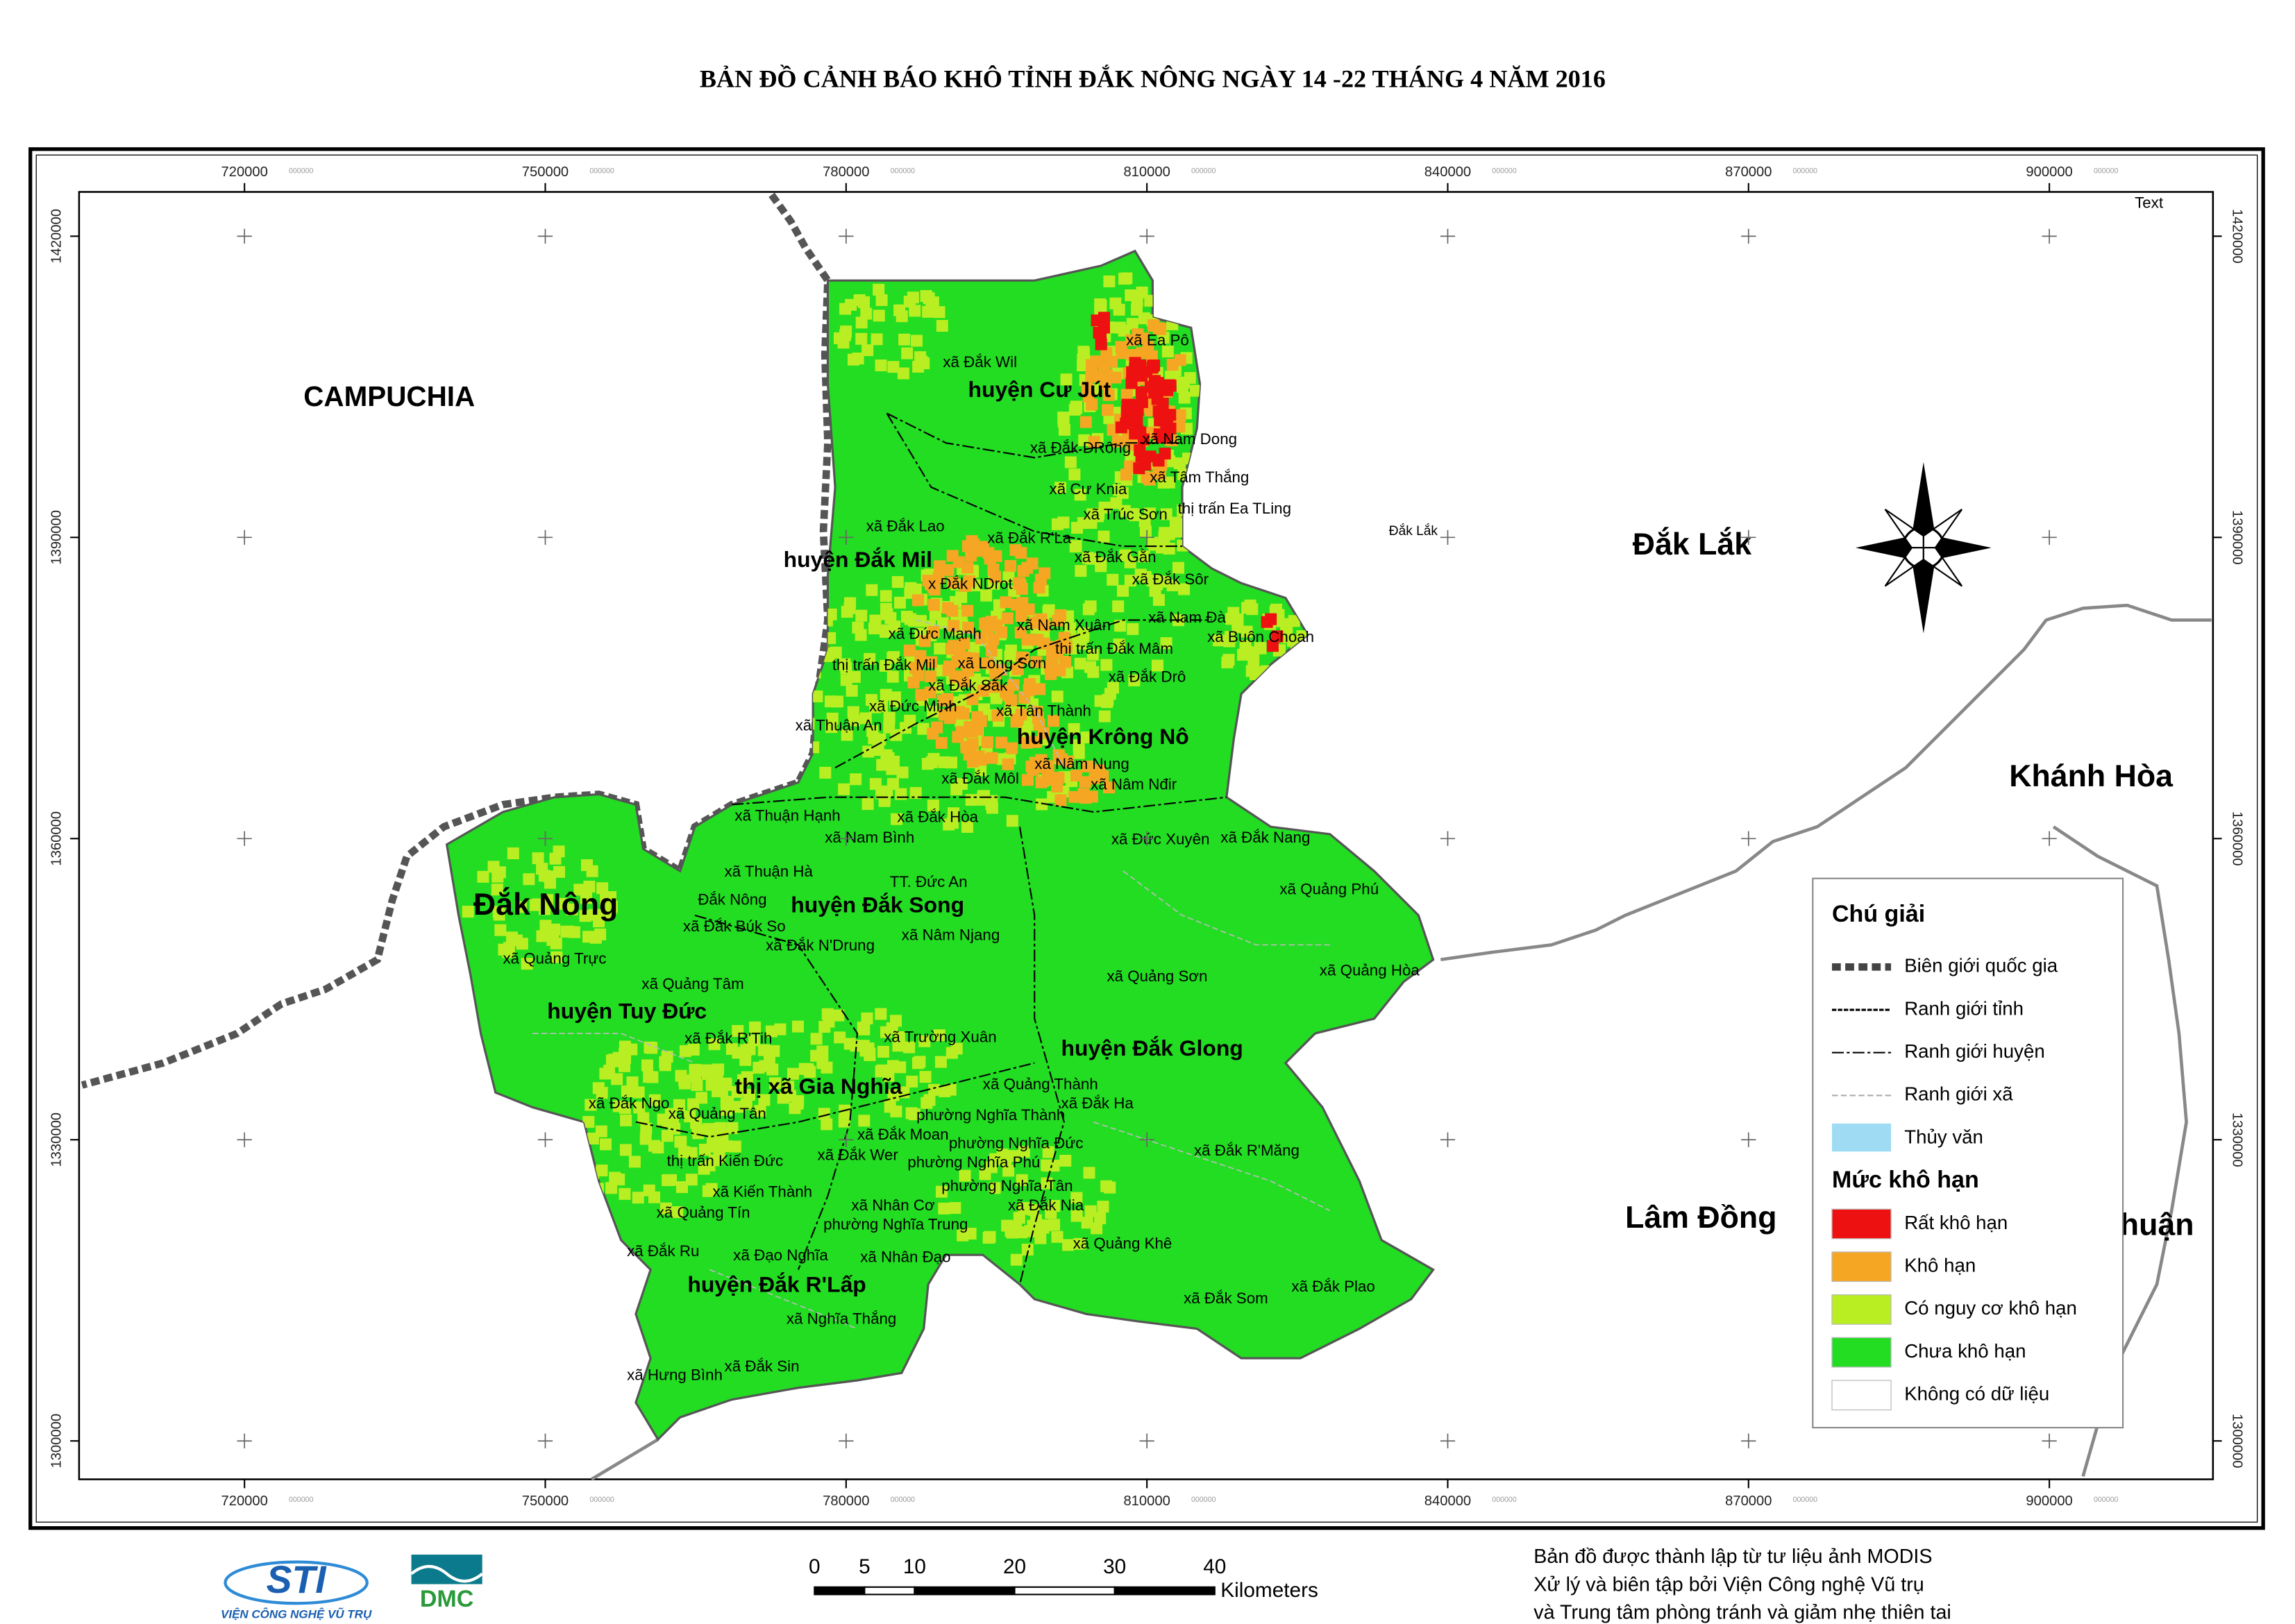 The image size is (2295, 1624). Describe the element at coordinates (2237, 838) in the screenshot. I see `y-tick-label: 1360000` at that location.